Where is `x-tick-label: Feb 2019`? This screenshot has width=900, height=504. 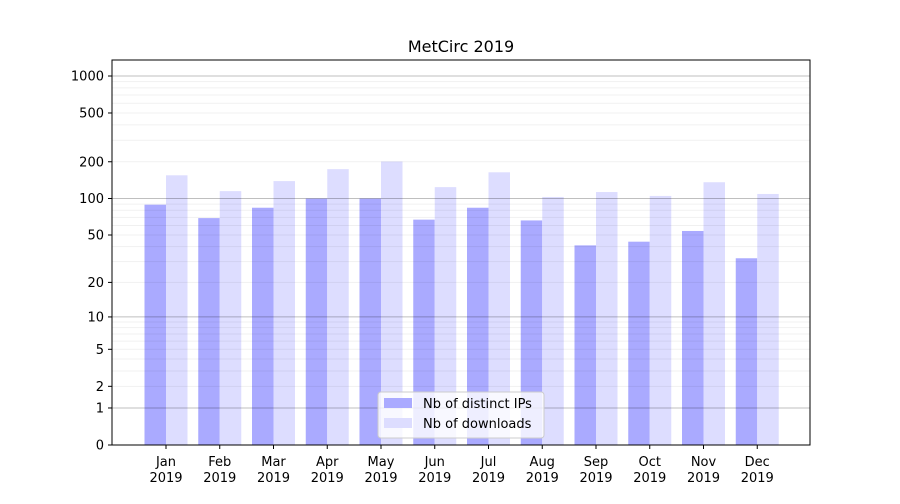
x-tick-label: Feb 2019 is located at coordinates (219, 470).